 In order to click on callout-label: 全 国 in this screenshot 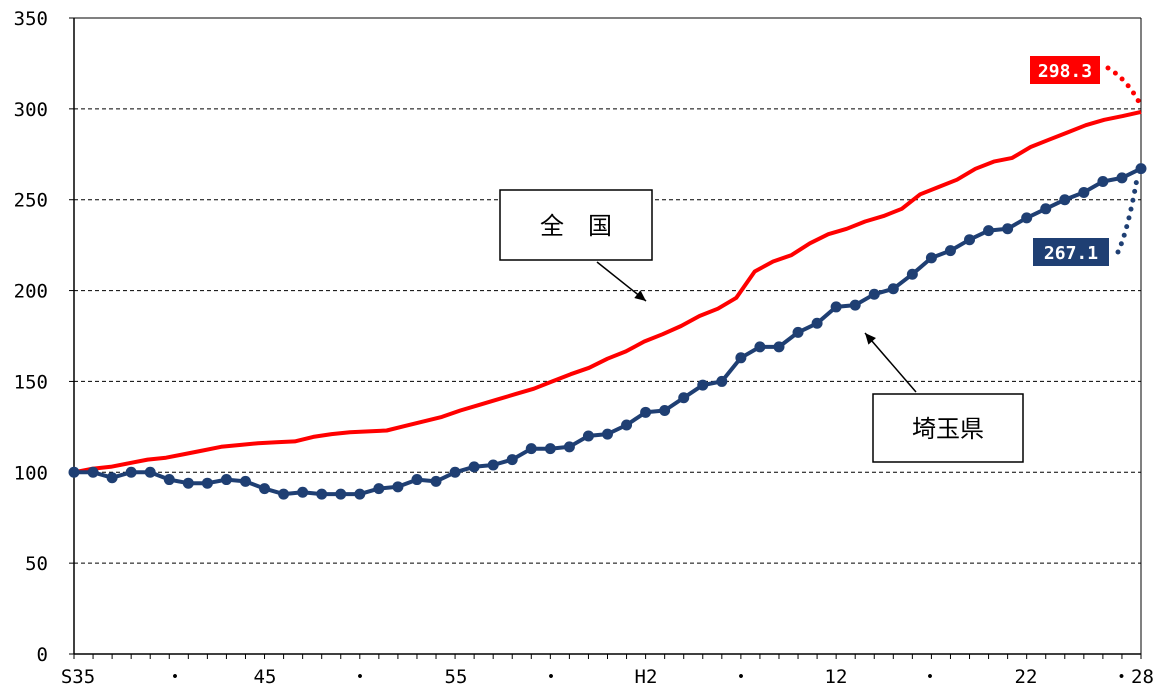, I will do `click(576, 226)`.